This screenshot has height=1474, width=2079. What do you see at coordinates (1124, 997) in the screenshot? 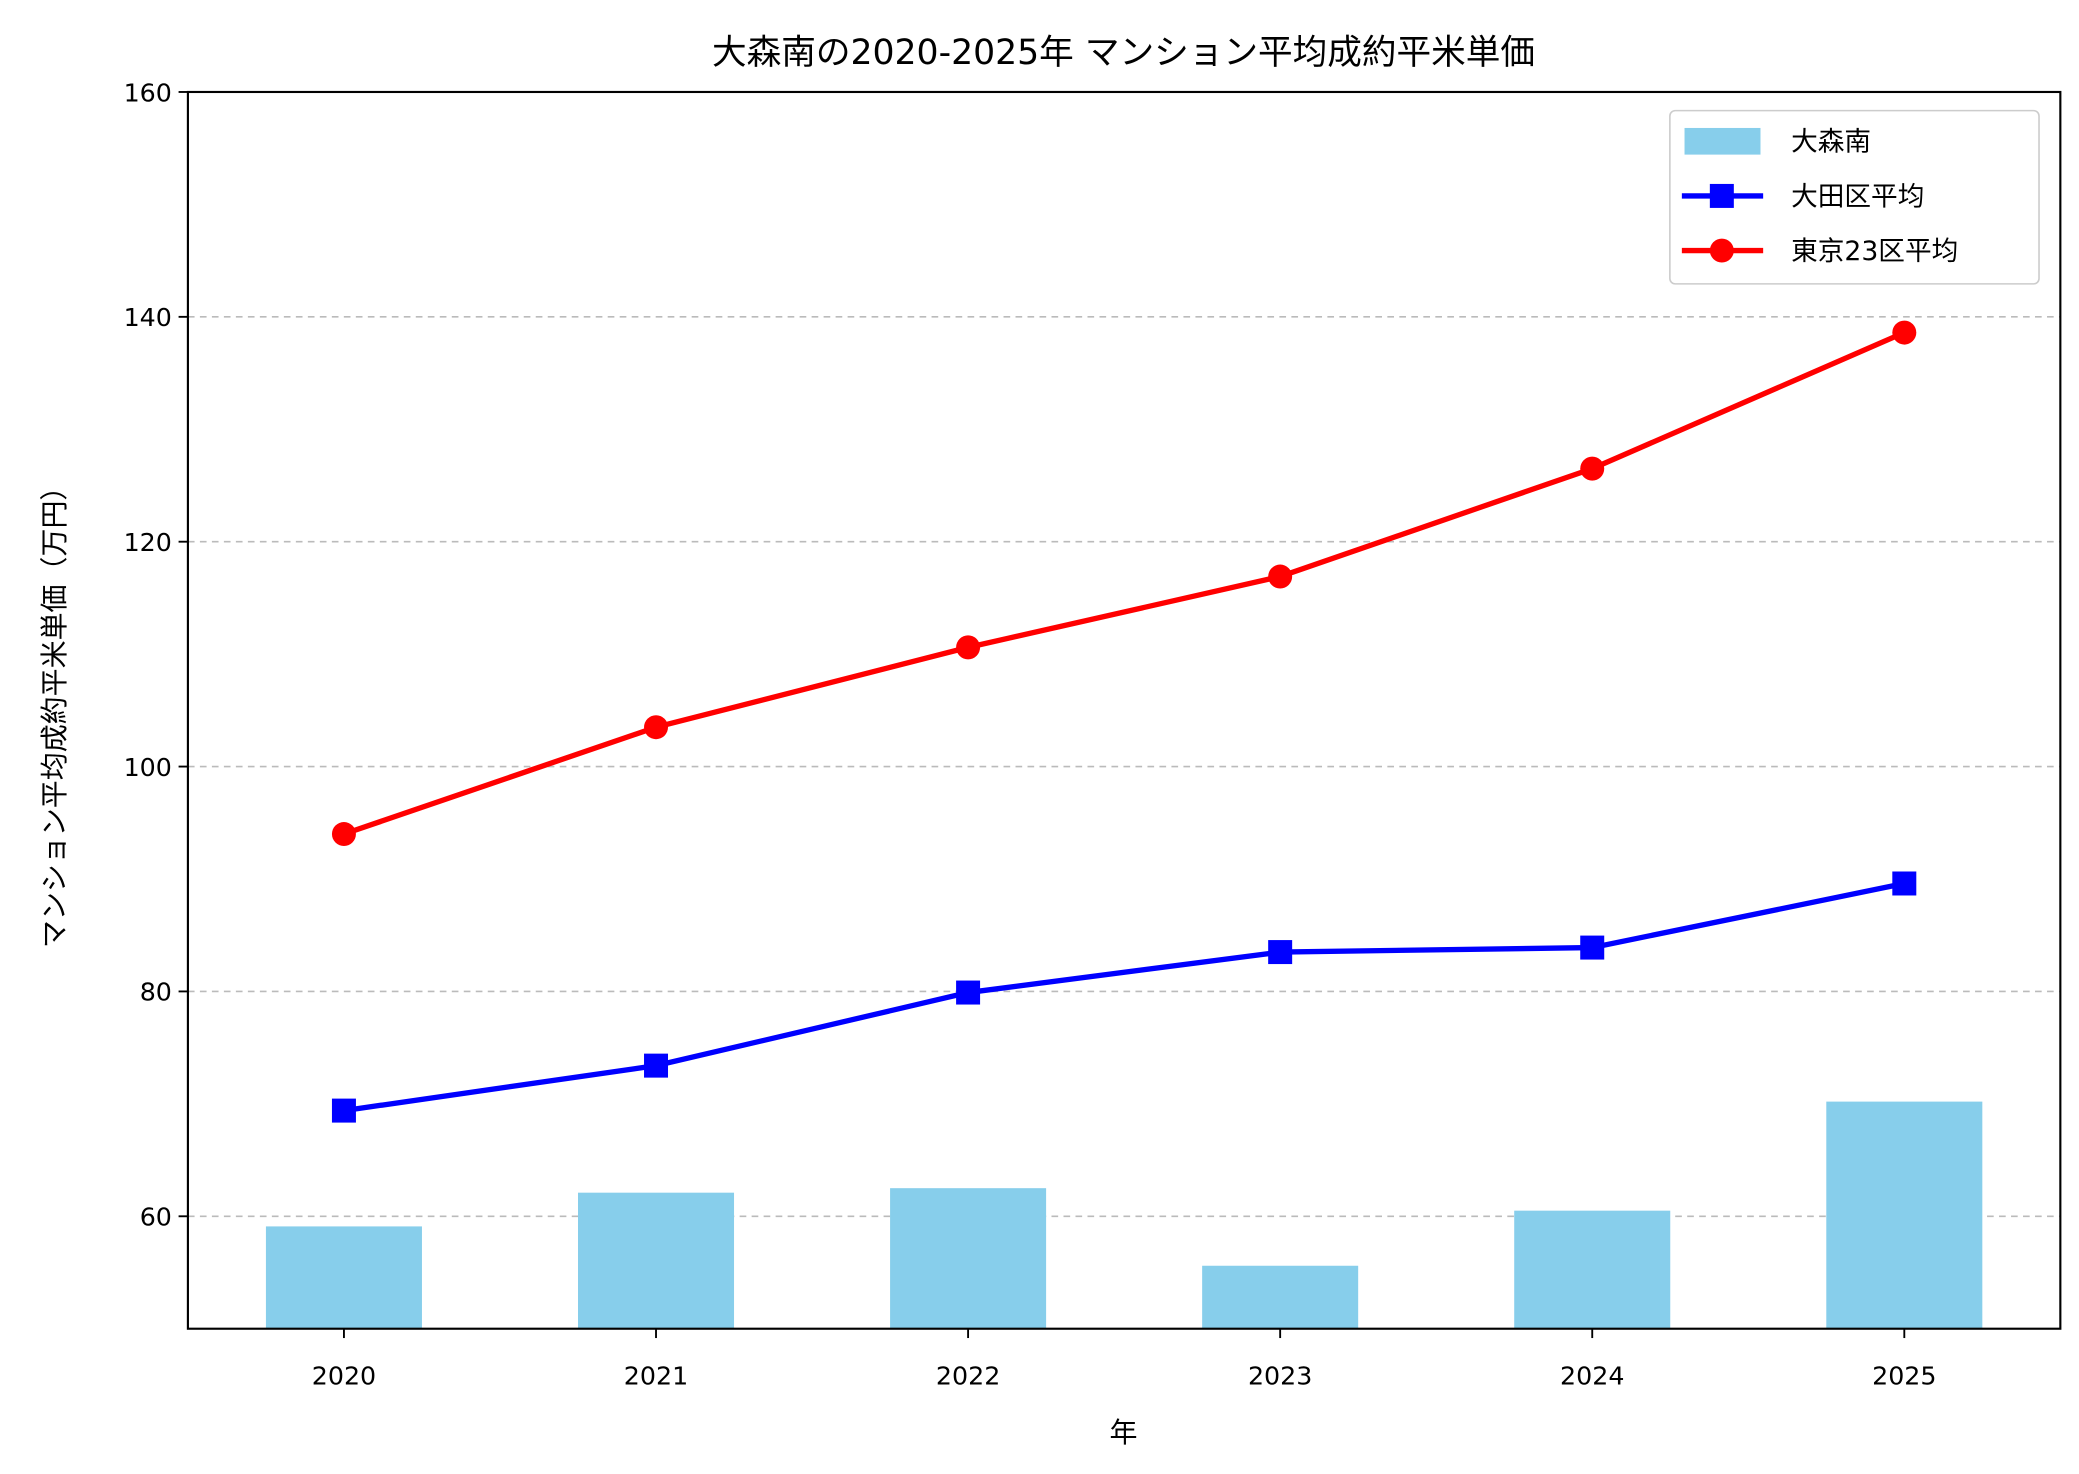
I see `series-line` at bounding box center [1124, 997].